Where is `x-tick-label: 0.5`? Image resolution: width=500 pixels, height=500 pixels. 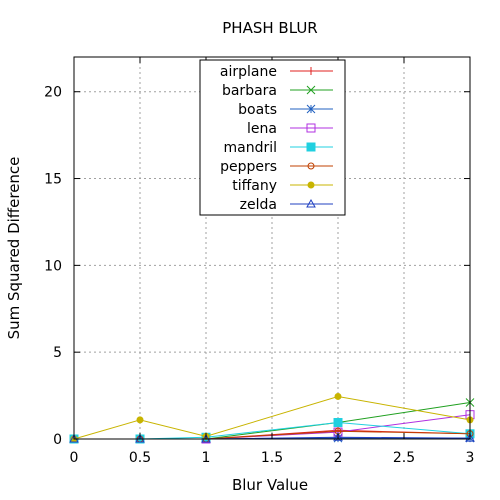 x-tick-label: 0.5 is located at coordinates (140, 458).